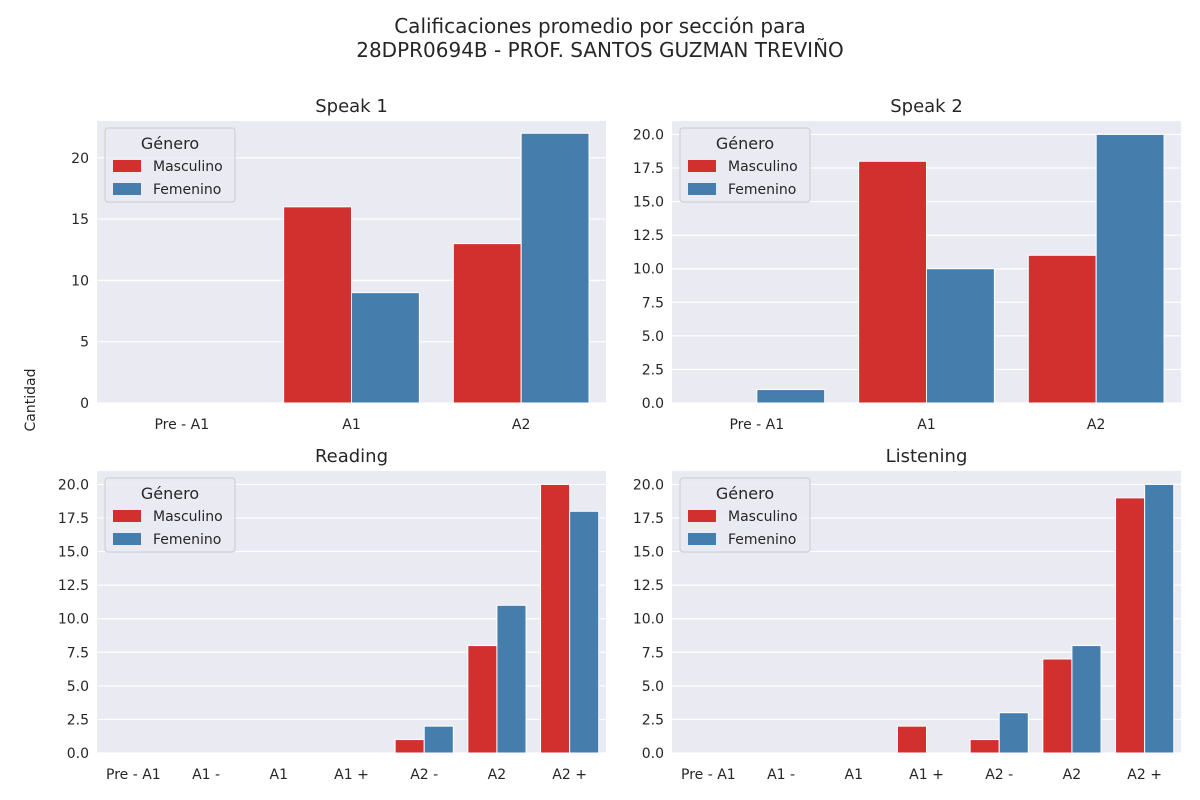  What do you see at coordinates (791, 396) in the screenshot?
I see `bar-femenino-pre-a1` at bounding box center [791, 396].